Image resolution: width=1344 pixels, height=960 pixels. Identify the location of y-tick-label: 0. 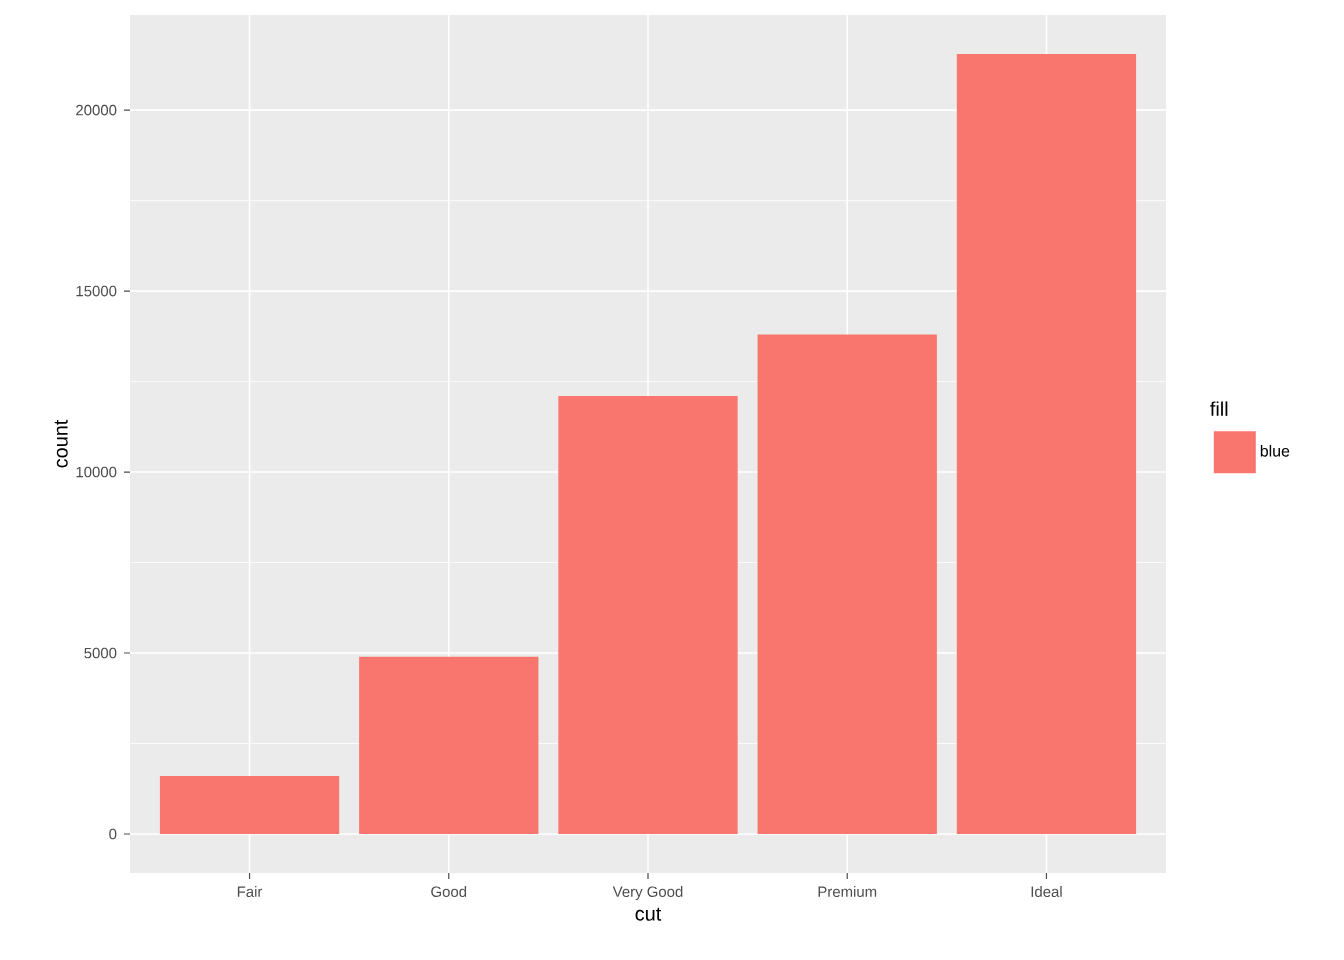
(113, 834).